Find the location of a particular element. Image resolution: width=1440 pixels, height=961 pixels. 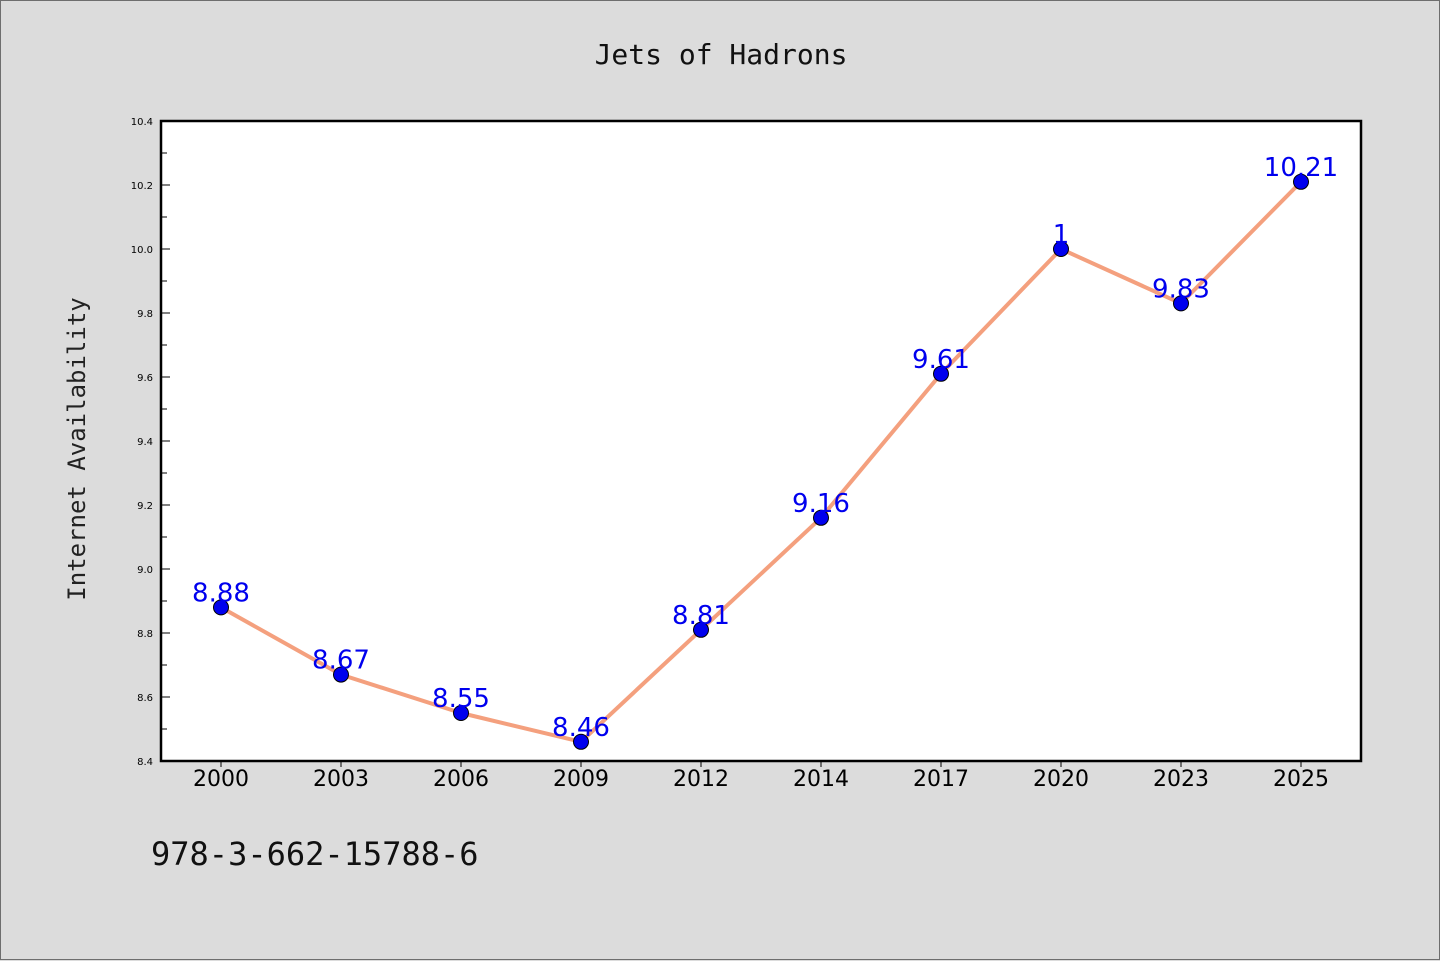

x-tick-label: 2009 is located at coordinates (581, 779).